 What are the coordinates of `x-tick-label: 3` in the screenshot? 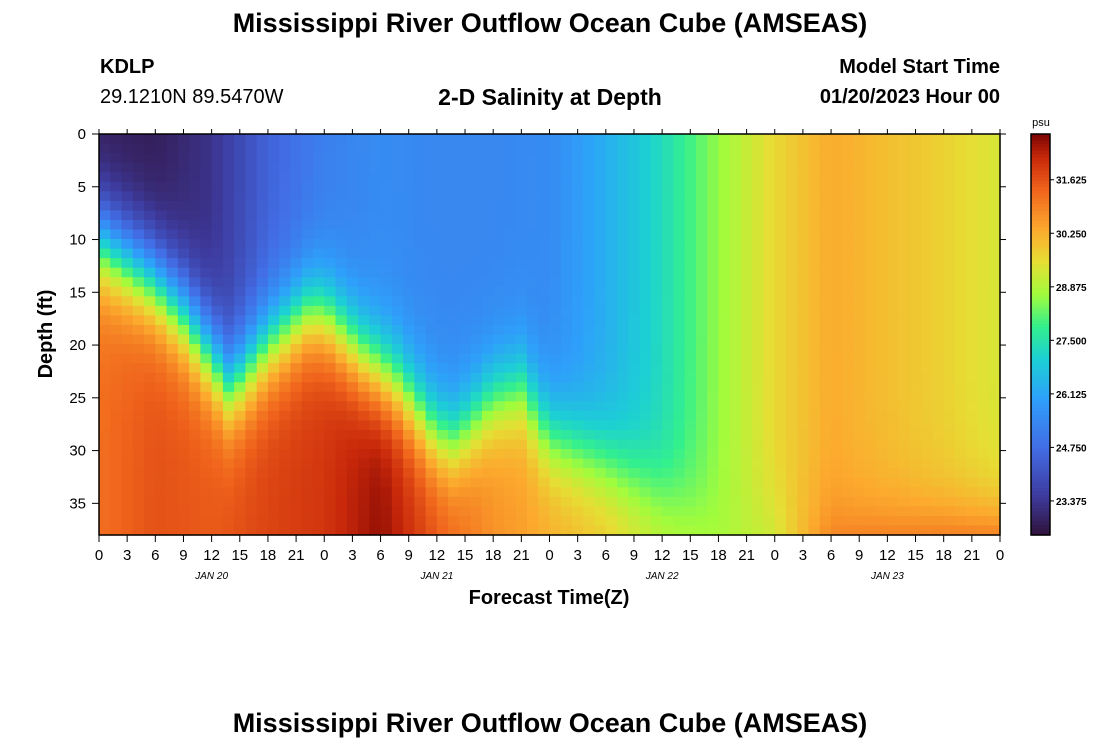 It's located at (803, 555).